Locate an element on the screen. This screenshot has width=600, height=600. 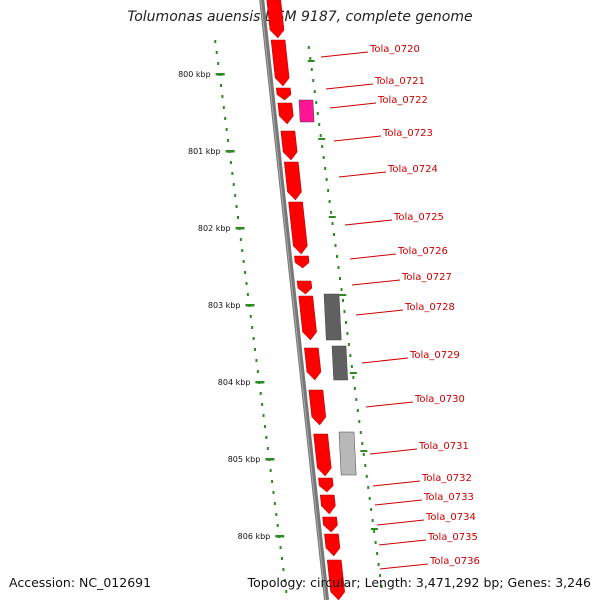
gene-label: Tola_0733 is located at coordinates (448, 497).